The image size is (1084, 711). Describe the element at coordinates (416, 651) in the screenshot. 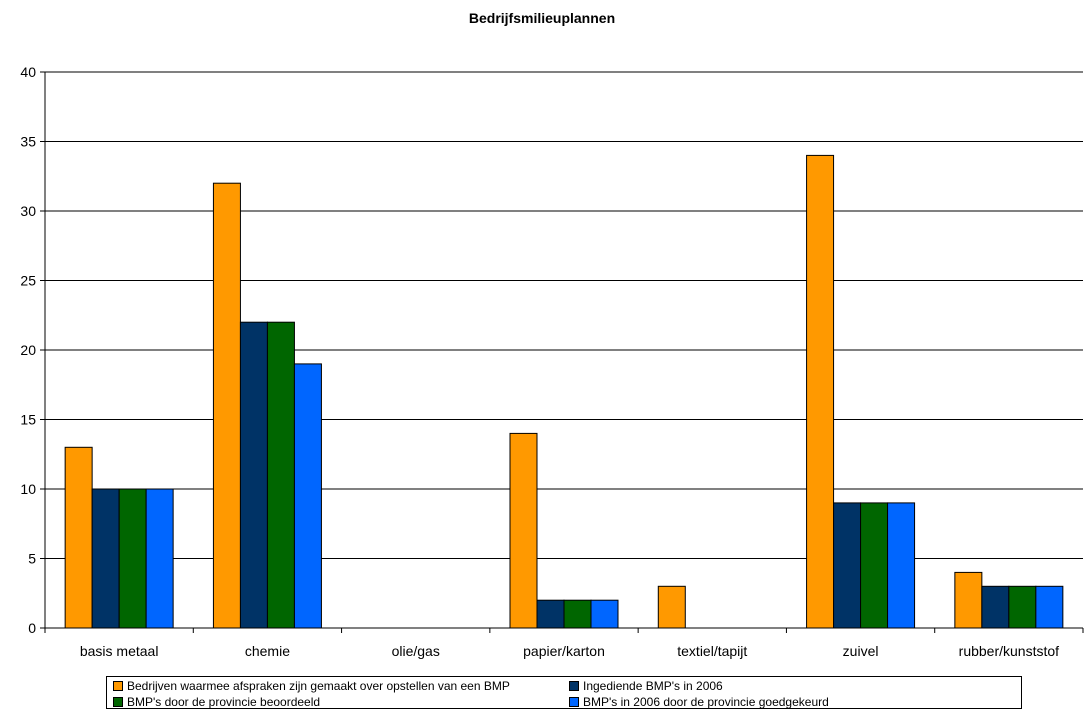

I see `x-tick-label: olie/gas` at that location.